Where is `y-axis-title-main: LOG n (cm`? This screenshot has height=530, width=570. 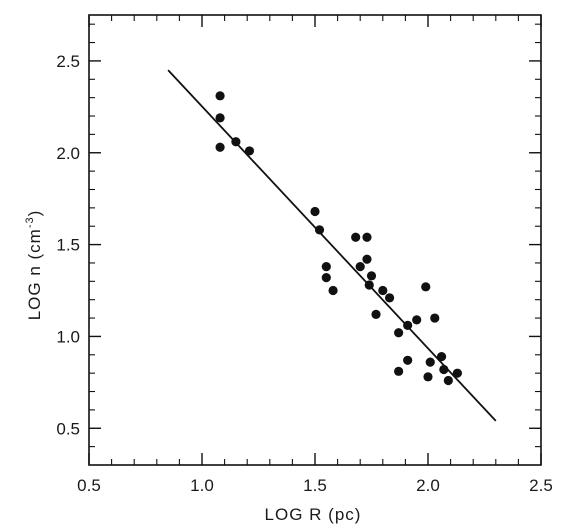 y-axis-title-main: LOG n (cm is located at coordinates (34, 274).